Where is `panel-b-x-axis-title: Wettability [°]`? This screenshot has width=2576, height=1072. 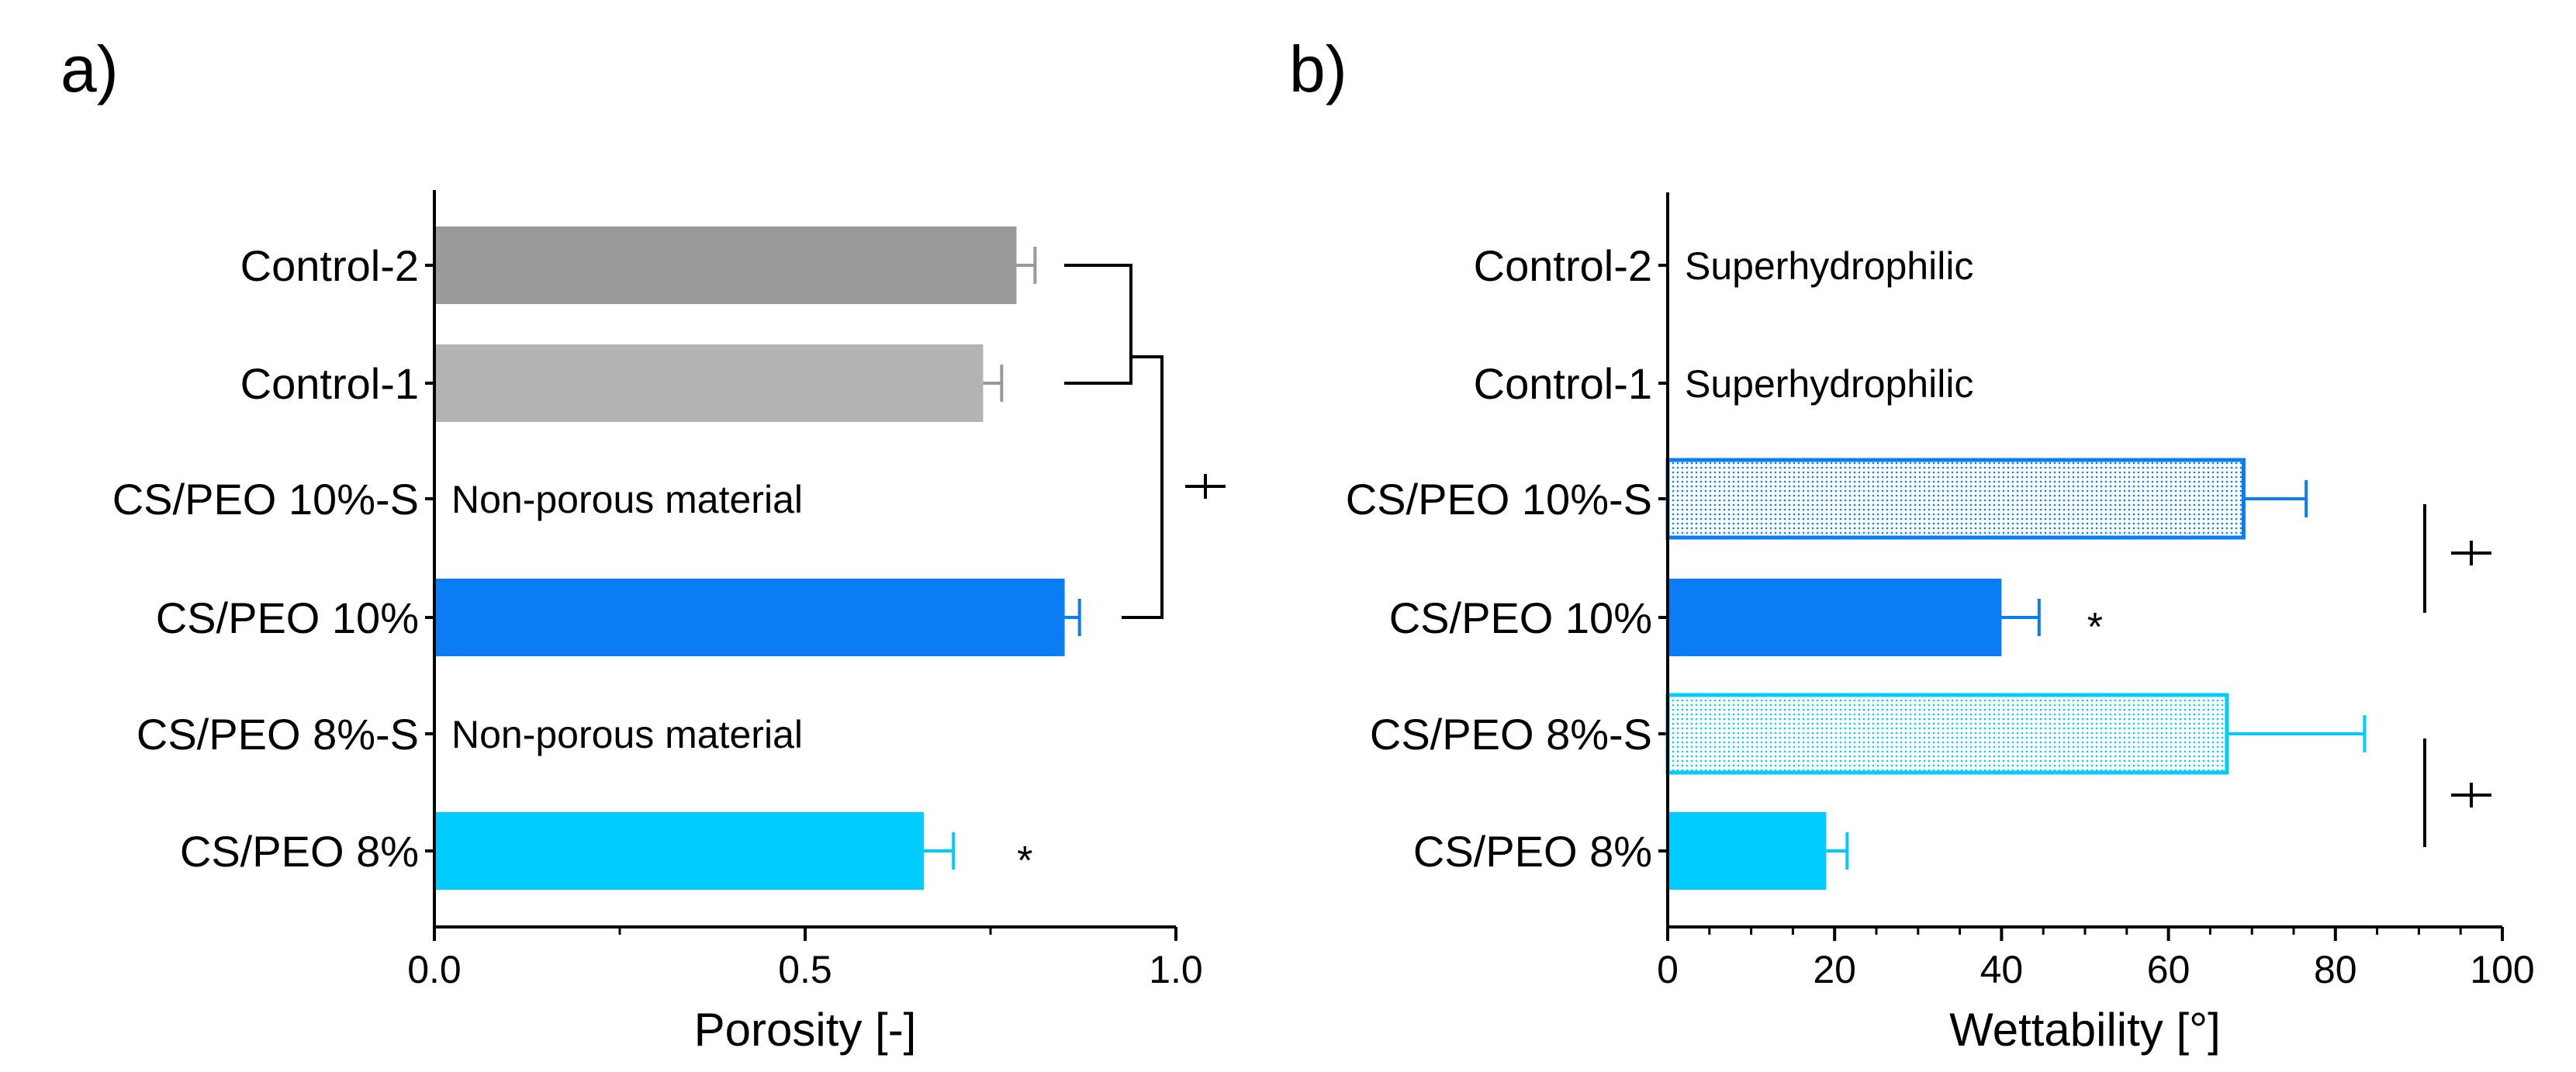 panel-b-x-axis-title: Wettability [°] is located at coordinates (2085, 1030).